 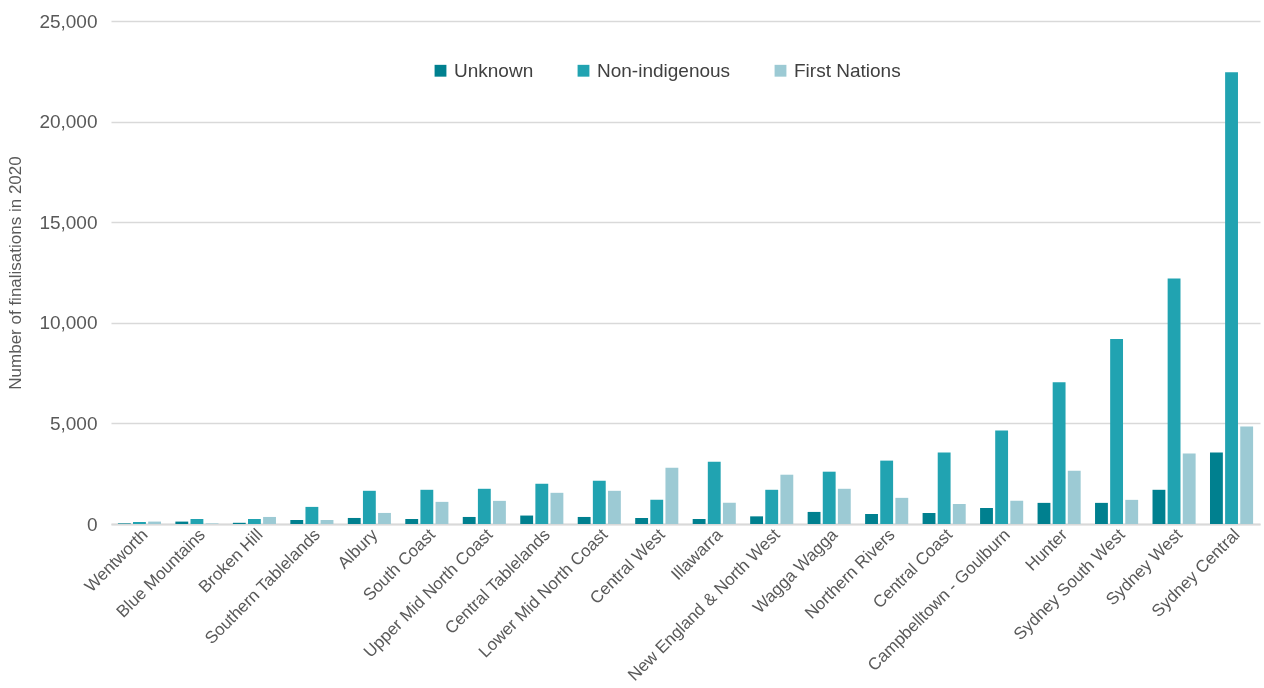 I want to click on y-tick-label: 25,000, so click(x=68, y=21).